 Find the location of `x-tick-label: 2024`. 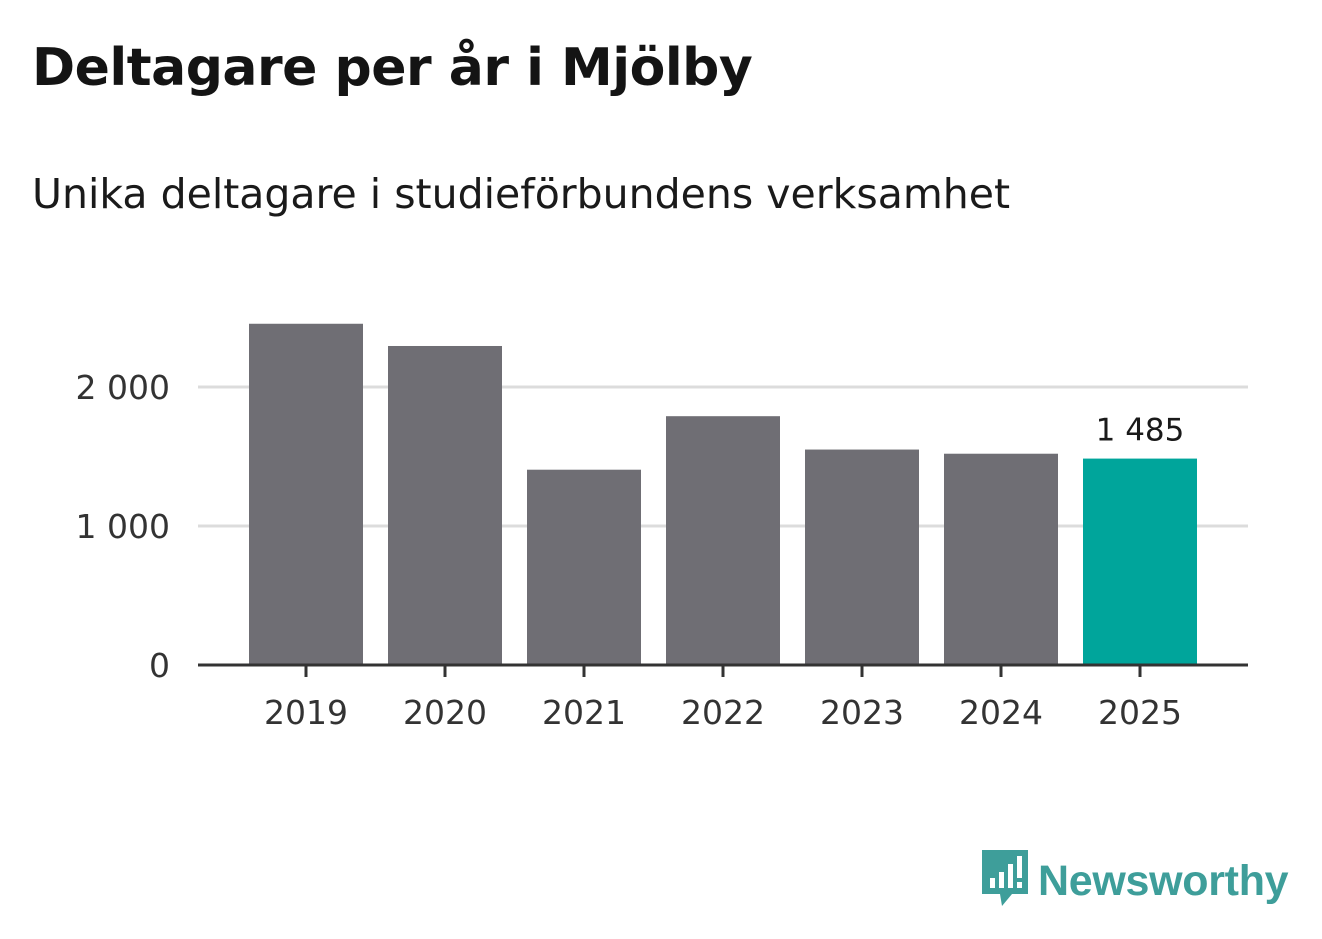

x-tick-label: 2024 is located at coordinates (1001, 712).